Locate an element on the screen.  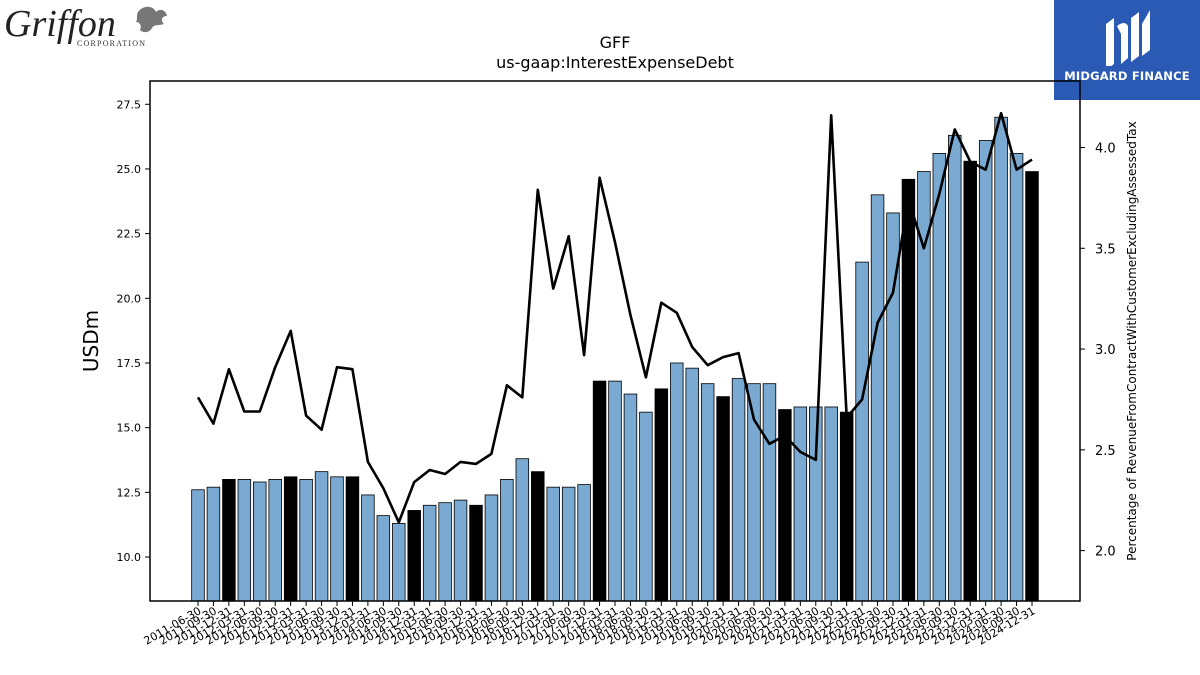
midgard-finance-logo: MIDGARD FINANCE is located at coordinates (1127, 50).